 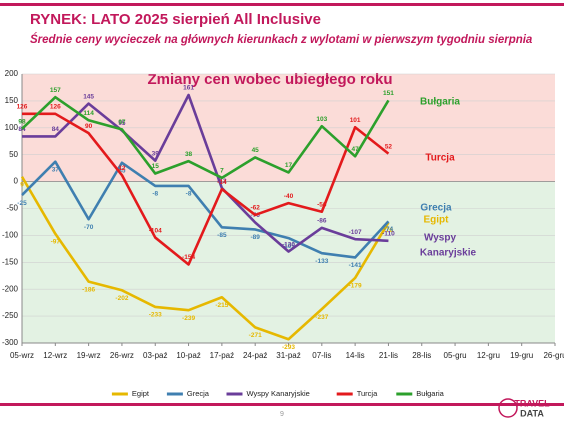 I want to click on x-tick-label: 07-lis, so click(x=321, y=355).